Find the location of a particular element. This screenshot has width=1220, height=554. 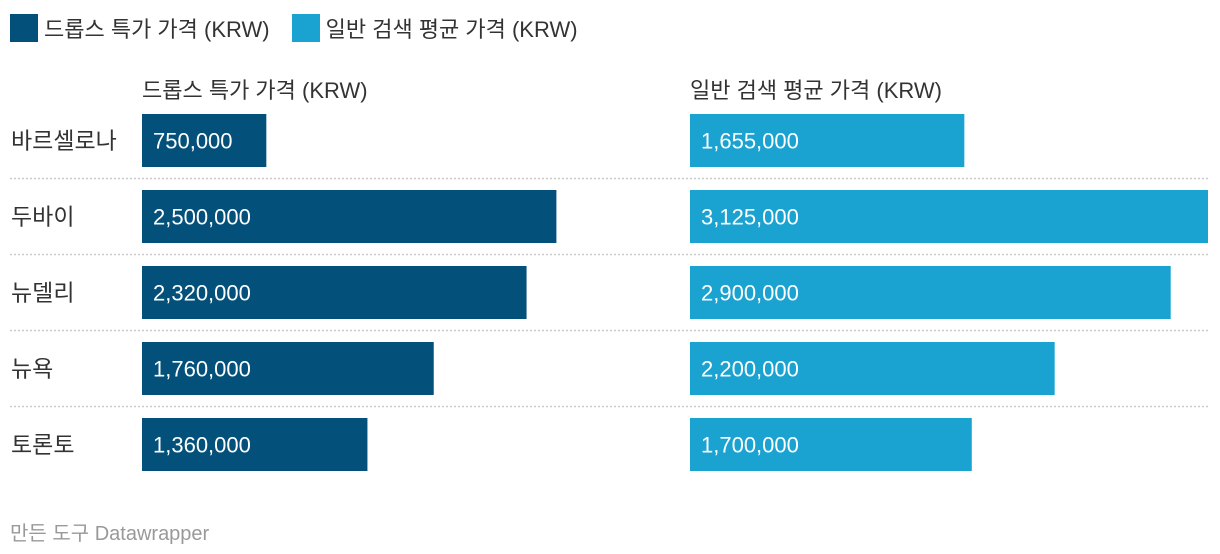

legend-swatch-average-price is located at coordinates (305, 28).